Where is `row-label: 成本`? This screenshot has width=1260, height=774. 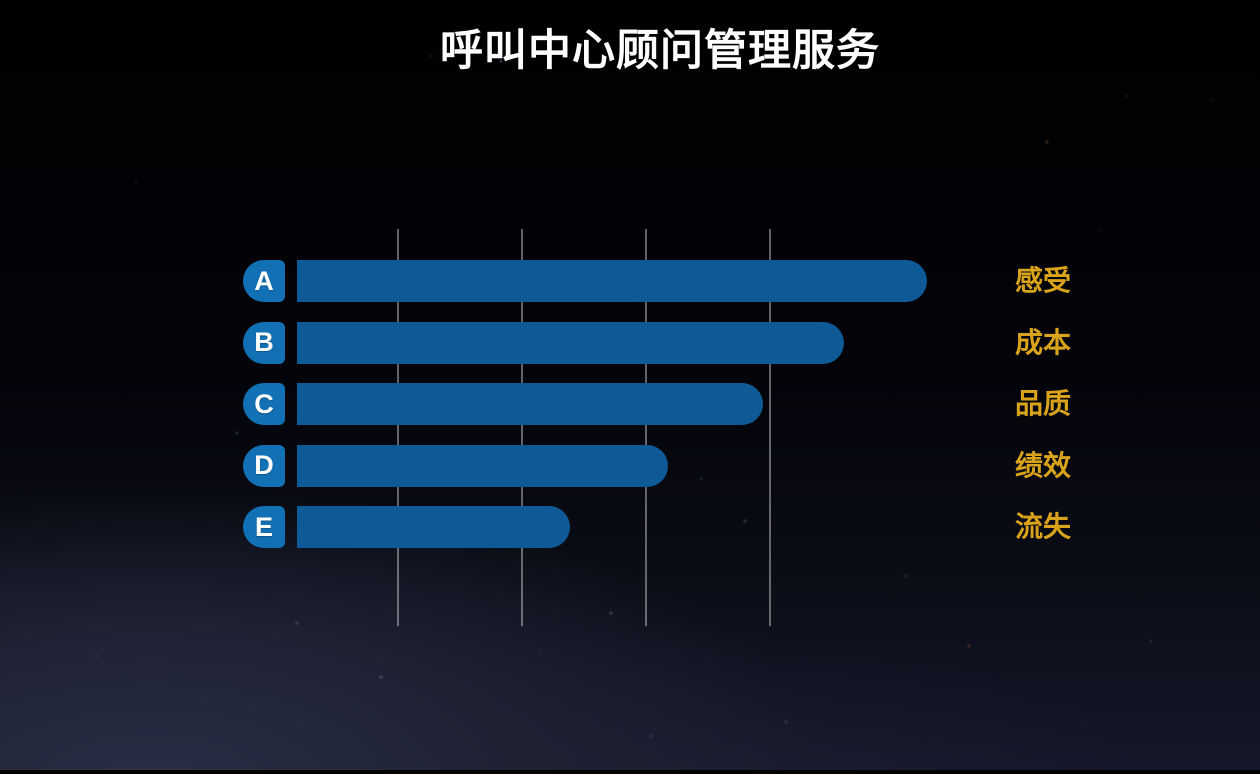 row-label: 成本 is located at coordinates (1043, 342).